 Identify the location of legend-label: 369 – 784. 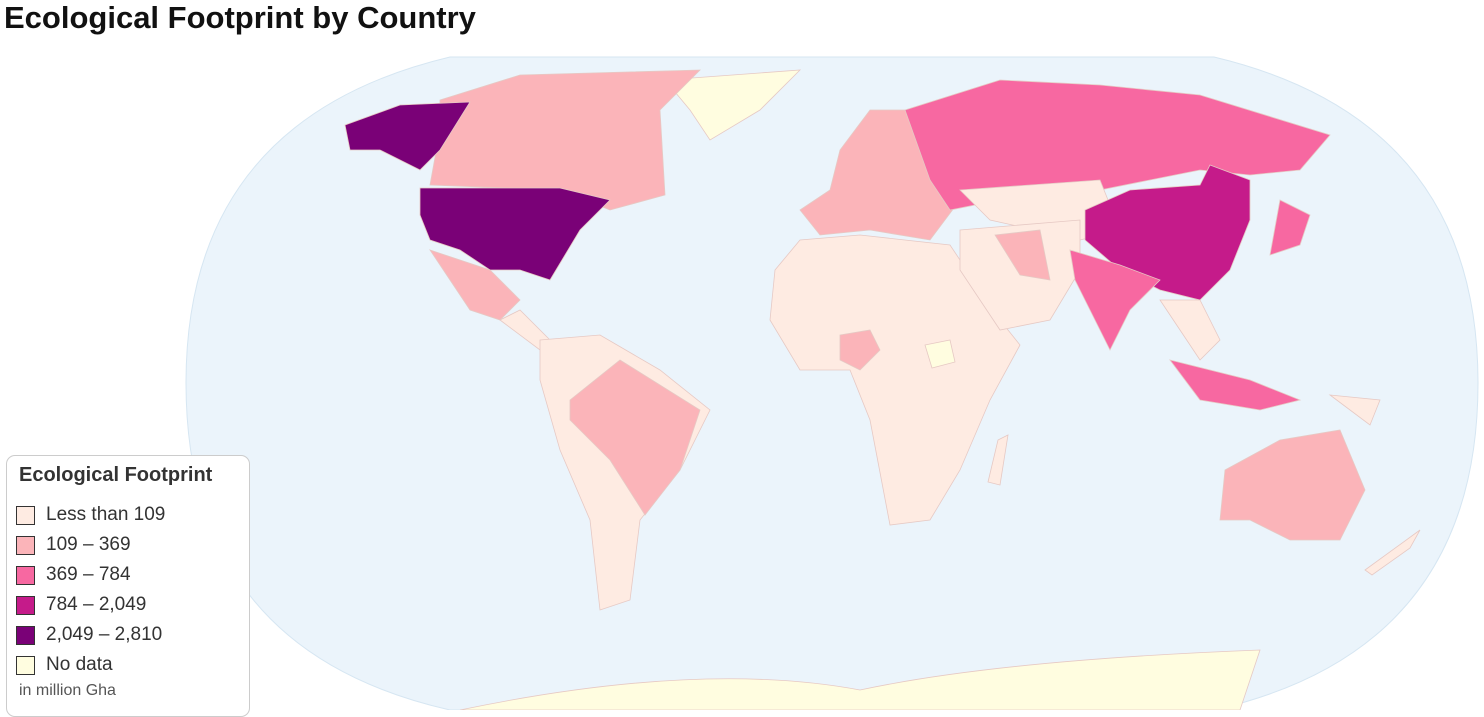
(88, 574).